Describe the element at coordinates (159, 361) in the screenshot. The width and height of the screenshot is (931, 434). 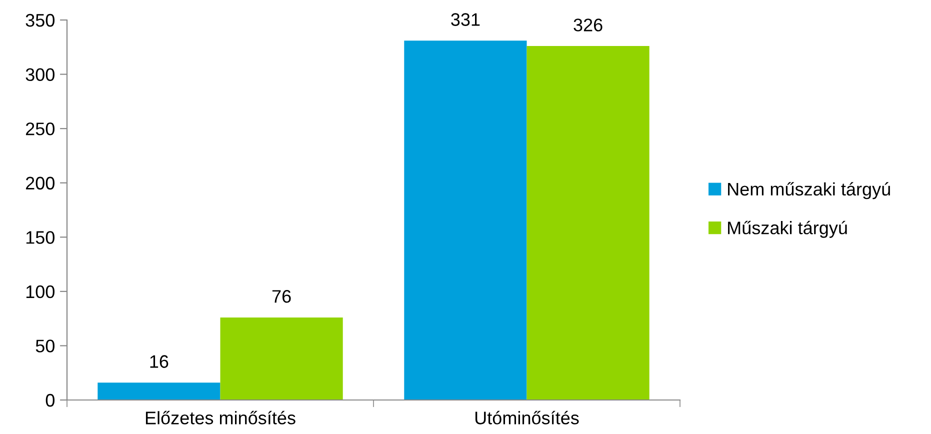
I see `data-label: 16` at that location.